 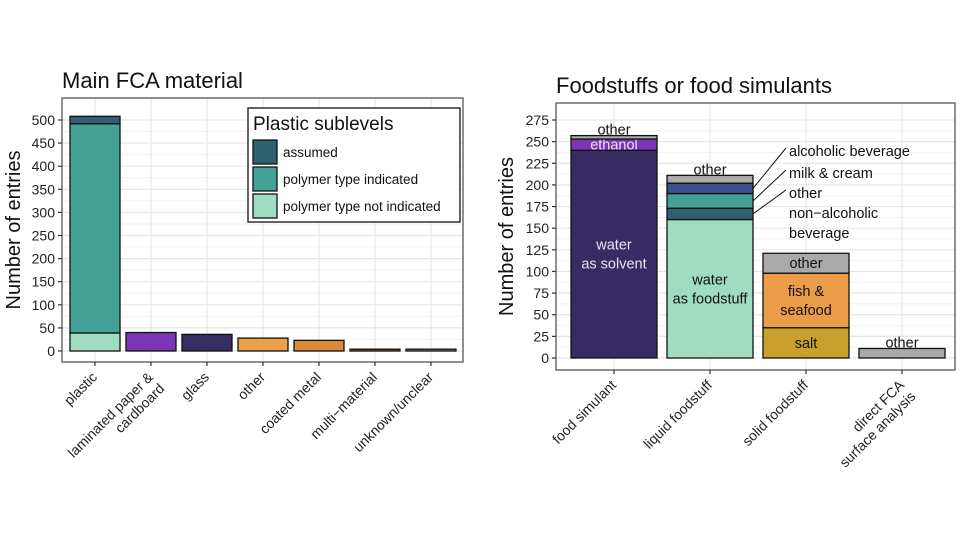 What do you see at coordinates (694, 85) in the screenshot?
I see `chart-title: Foodstuffs or food simulants` at bounding box center [694, 85].